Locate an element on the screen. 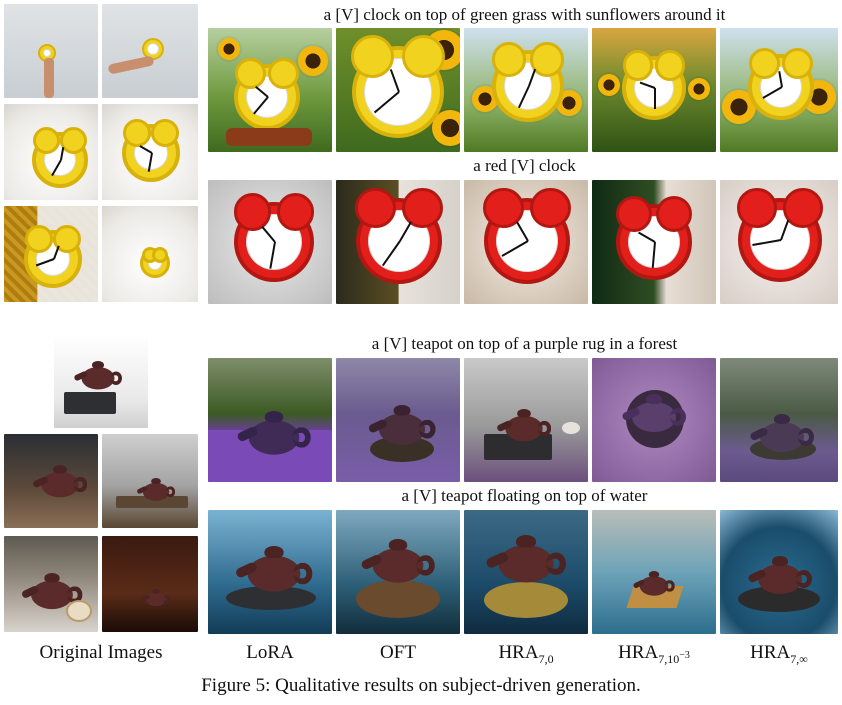  hra-7-inf-clock-sunflowers is located at coordinates (779, 90).